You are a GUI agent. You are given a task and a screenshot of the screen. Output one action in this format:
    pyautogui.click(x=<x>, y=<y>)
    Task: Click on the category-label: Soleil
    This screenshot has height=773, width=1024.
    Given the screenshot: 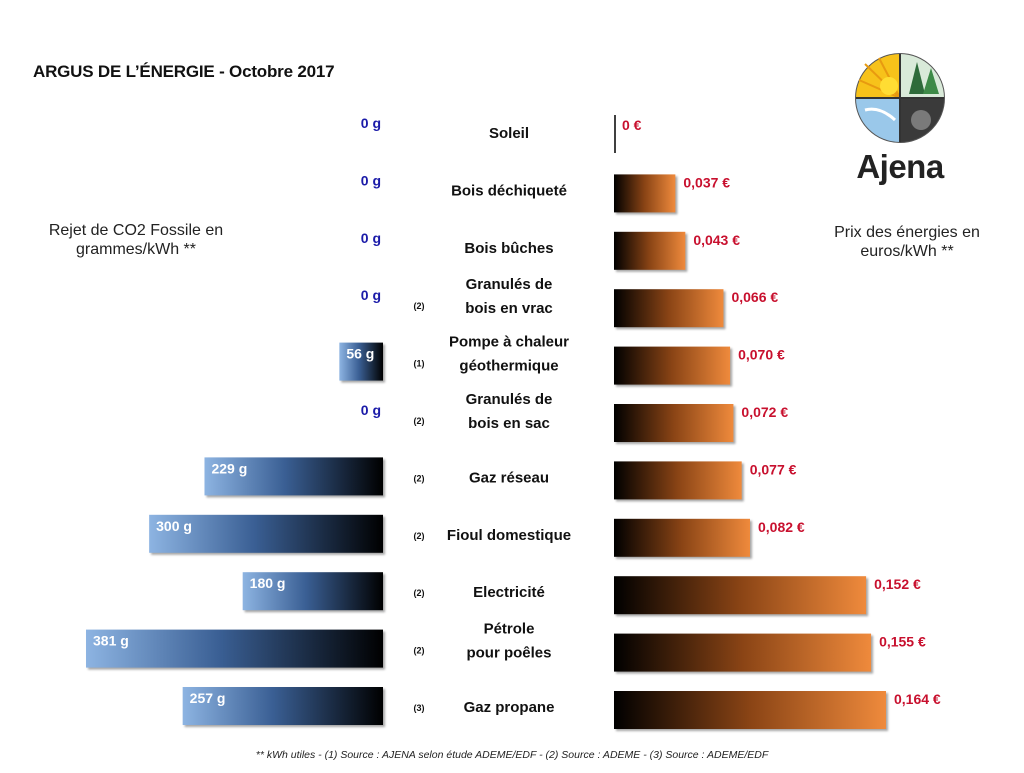 What is the action you would take?
    pyautogui.click(x=509, y=133)
    